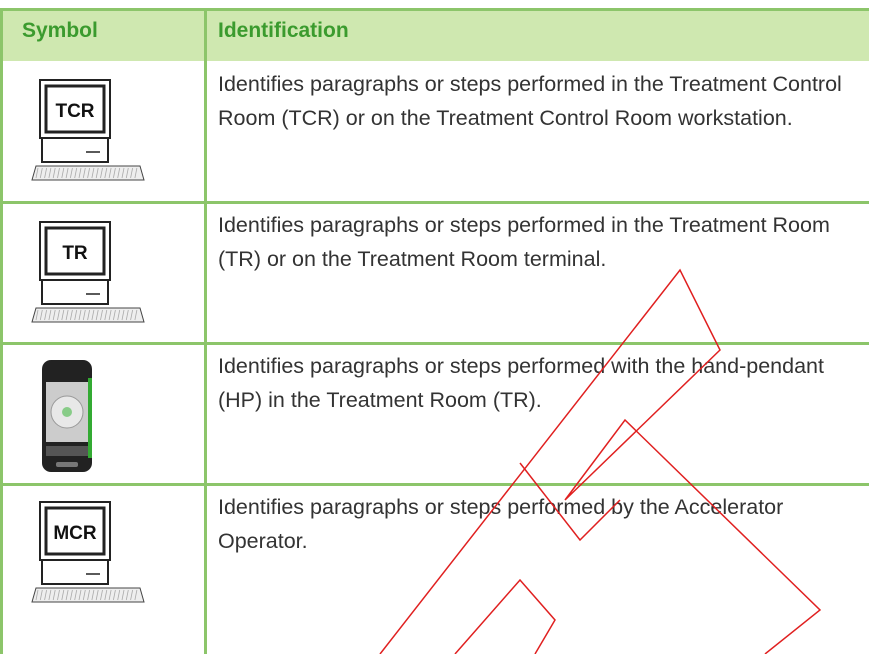 The image size is (869, 654). I want to click on border, so click(1, 331).